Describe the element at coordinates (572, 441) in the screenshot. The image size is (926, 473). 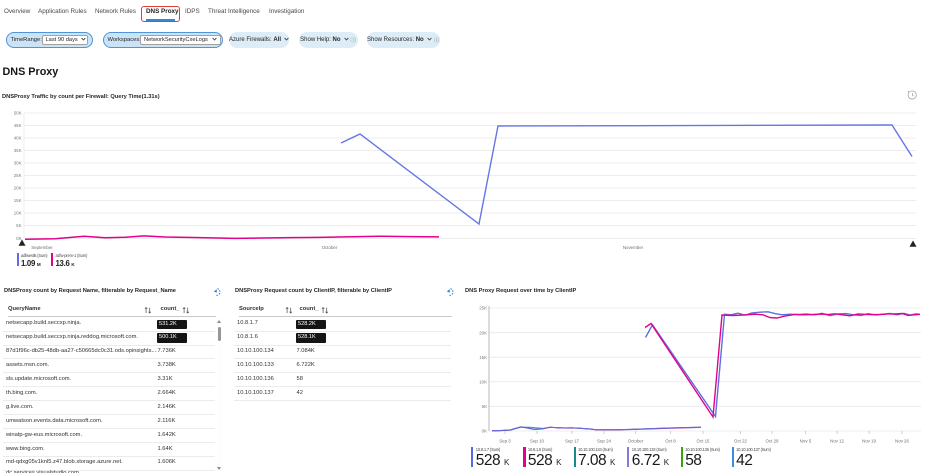
I see `svg-text: Sep 17` at that location.